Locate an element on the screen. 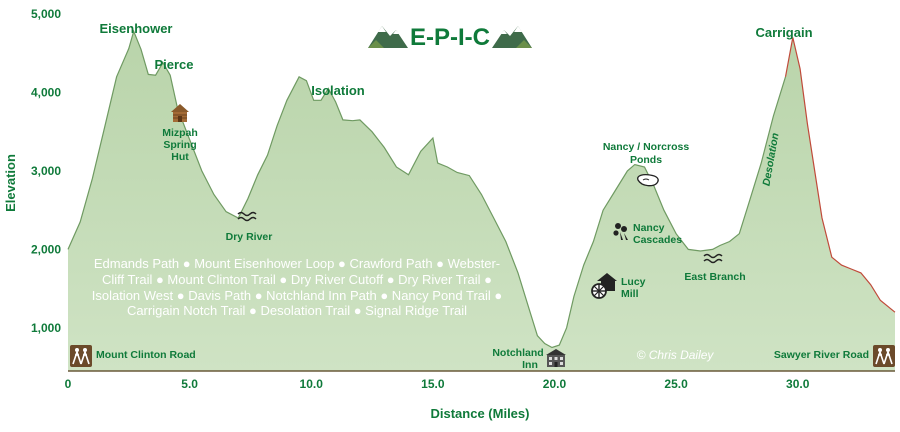  hiker-icon-start is located at coordinates (81, 356).